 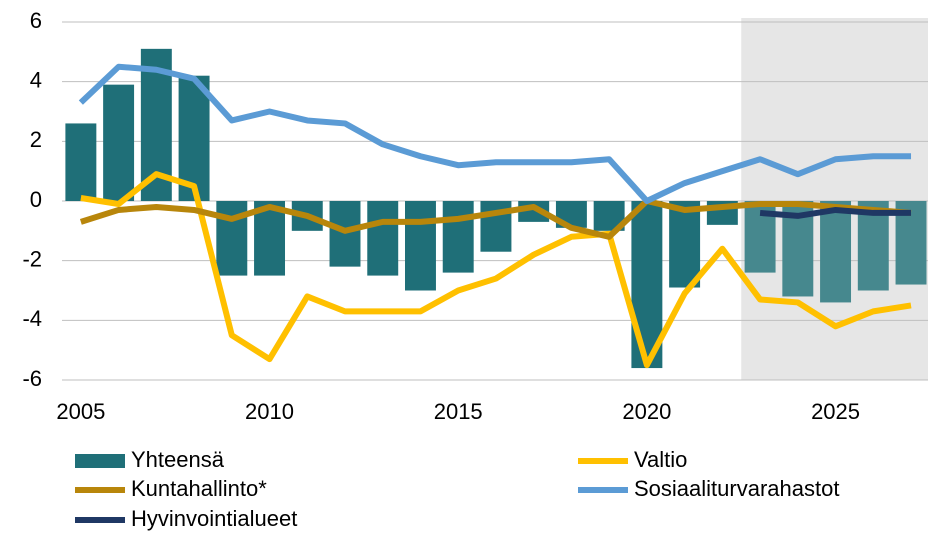 I want to click on y-tick-label: 6, so click(x=36, y=20).